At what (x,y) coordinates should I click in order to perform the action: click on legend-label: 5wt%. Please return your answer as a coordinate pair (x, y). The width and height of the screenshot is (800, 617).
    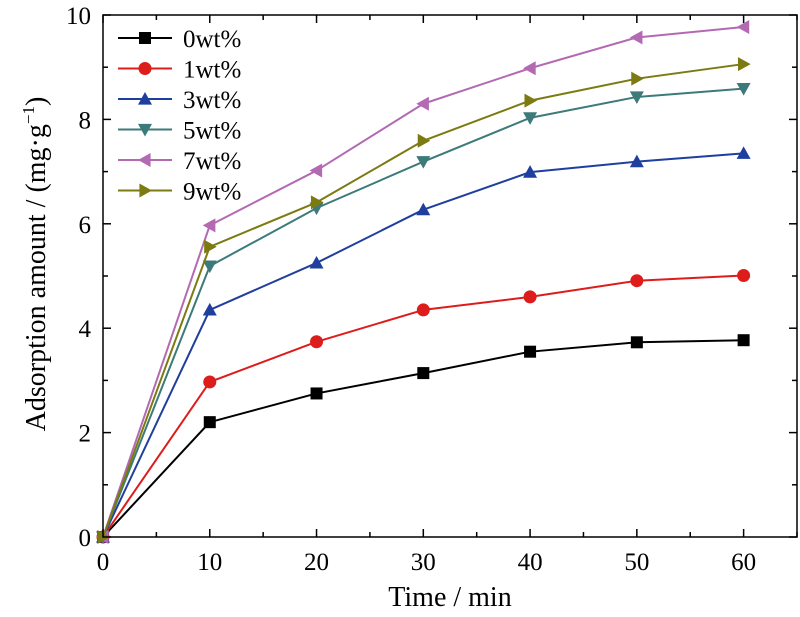
    Looking at the image, I should click on (212, 131).